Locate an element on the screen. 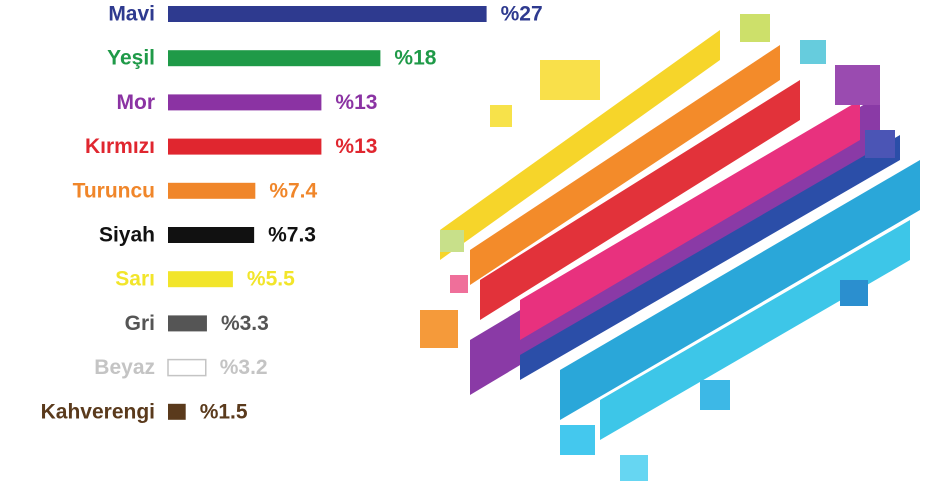 The image size is (928, 497). value-label: %1.5 is located at coordinates (224, 411).